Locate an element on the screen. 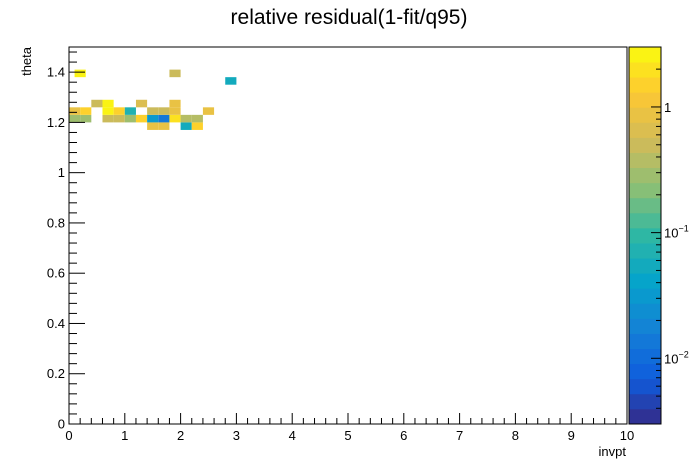 This screenshot has width=696, height=472. y-tick-label: 0.4 is located at coordinates (56, 323).